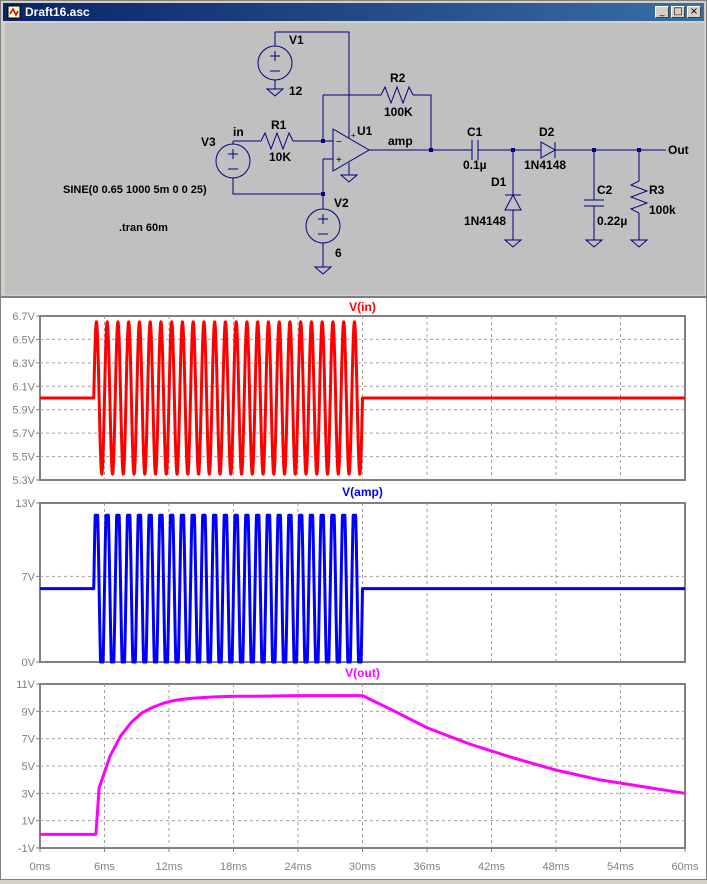 This screenshot has height=884, width=707. Describe the element at coordinates (238, 132) in the screenshot. I see `label-in-net: in` at that location.